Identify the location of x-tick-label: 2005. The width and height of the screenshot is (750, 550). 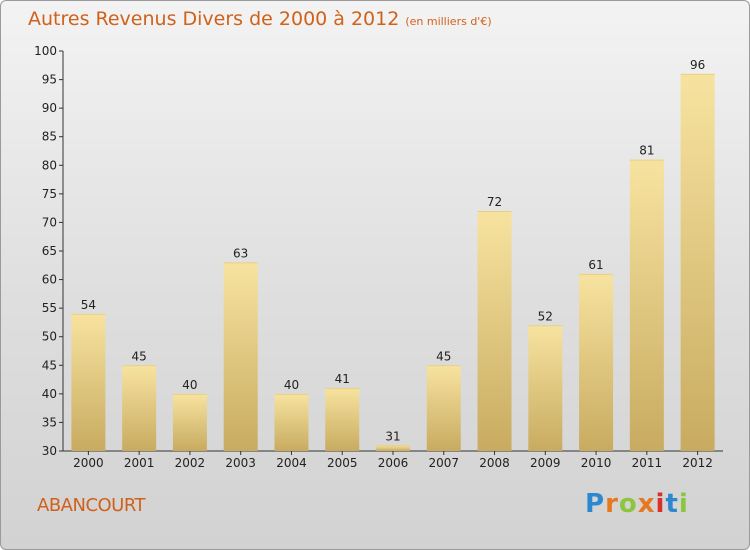
(342, 463).